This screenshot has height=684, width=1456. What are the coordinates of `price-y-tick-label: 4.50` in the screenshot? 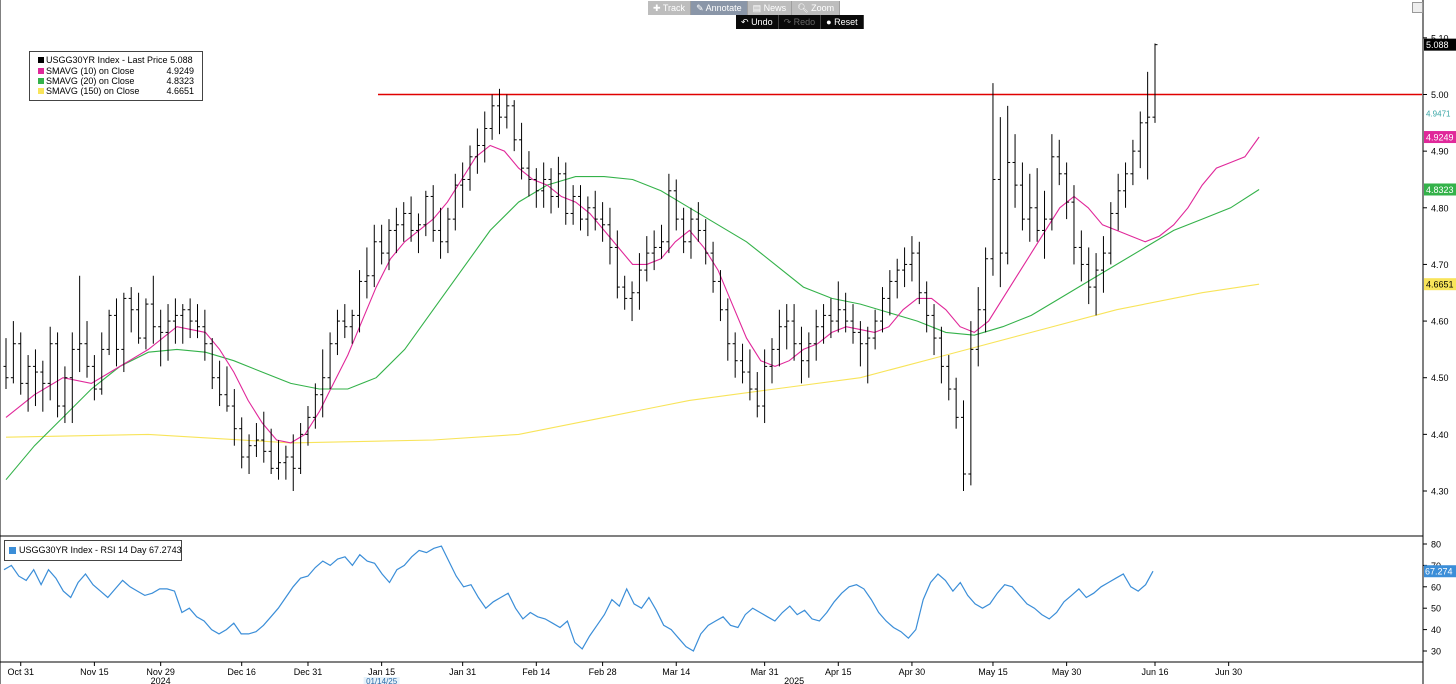 It's located at (1440, 378).